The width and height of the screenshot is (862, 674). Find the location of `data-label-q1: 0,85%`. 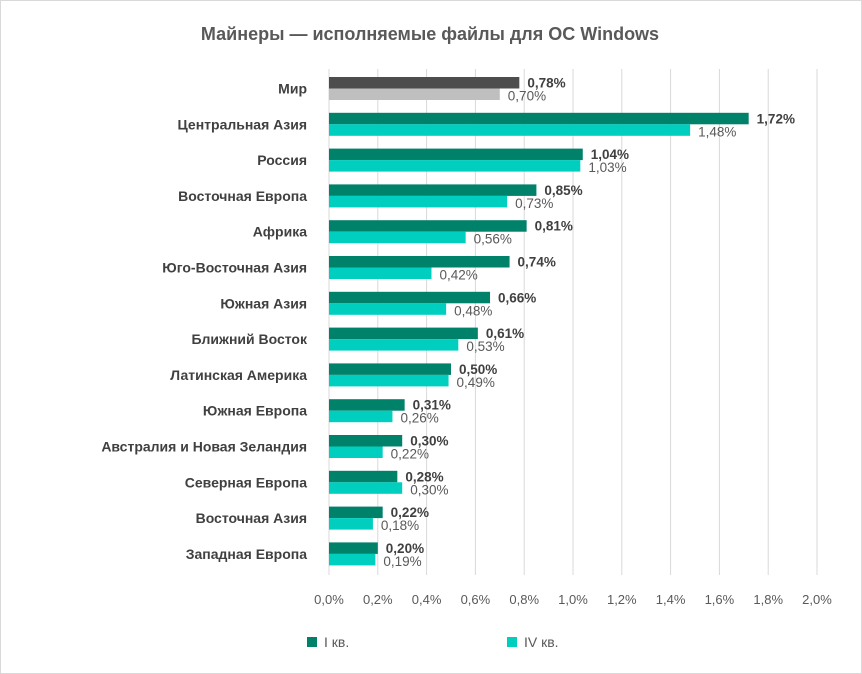

data-label-q1: 0,85% is located at coordinates (563, 190).